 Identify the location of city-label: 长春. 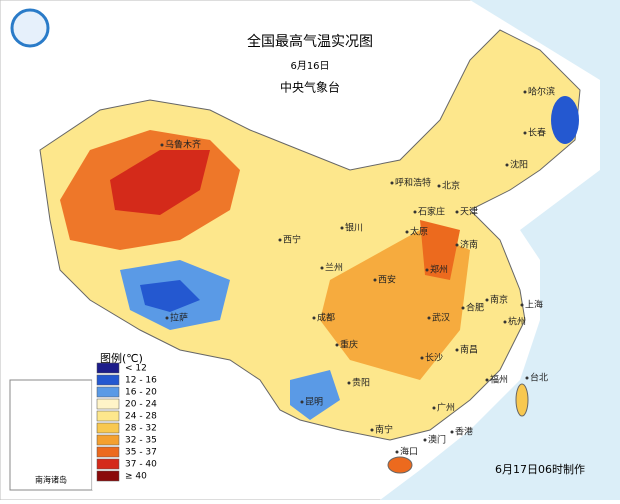
(537, 133).